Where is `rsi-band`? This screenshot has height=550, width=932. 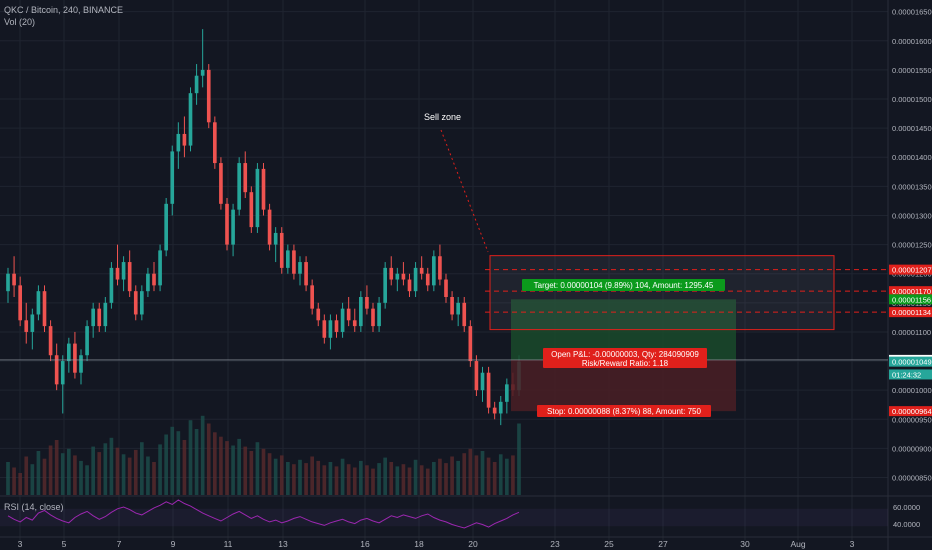 rsi-band is located at coordinates (444, 517).